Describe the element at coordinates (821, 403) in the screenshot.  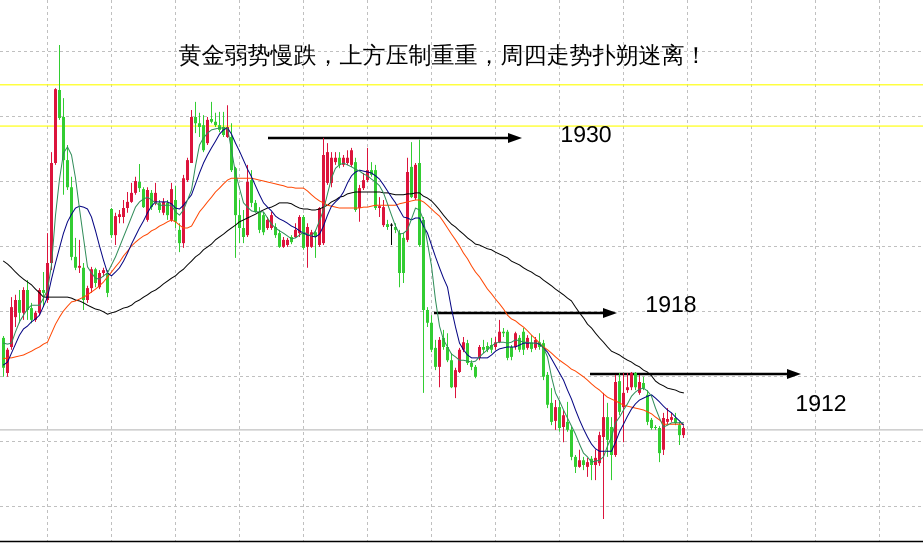
I see `text: 1912` at that location.